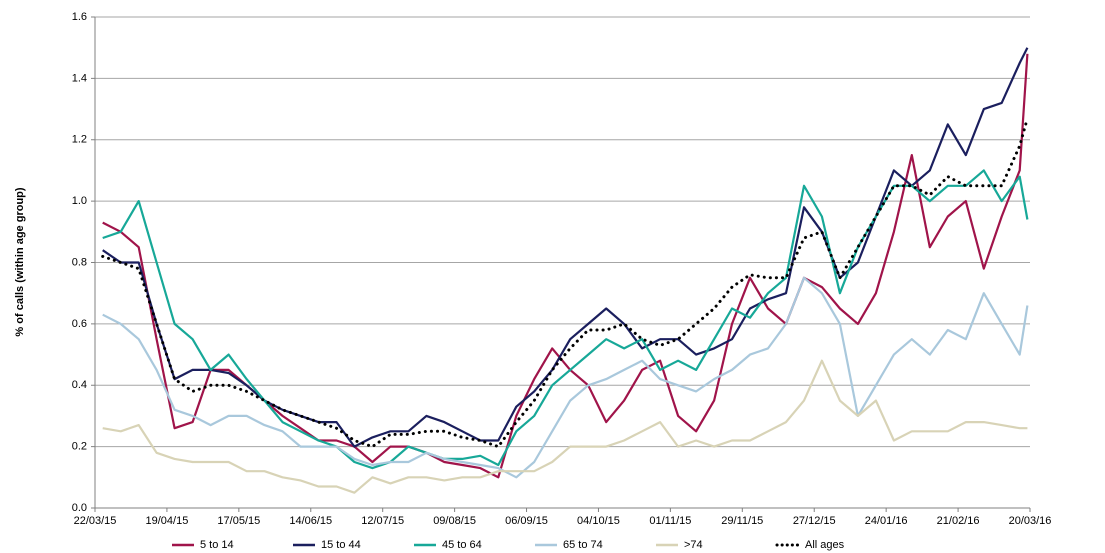 The width and height of the screenshot is (1105, 553). Describe the element at coordinates (526, 521) in the screenshot. I see `x-tick-label: 06/09/15` at that location.